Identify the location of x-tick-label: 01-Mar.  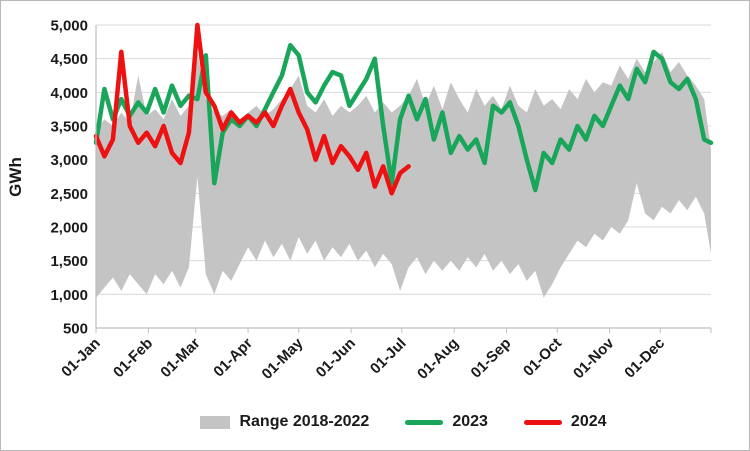
(180, 358).